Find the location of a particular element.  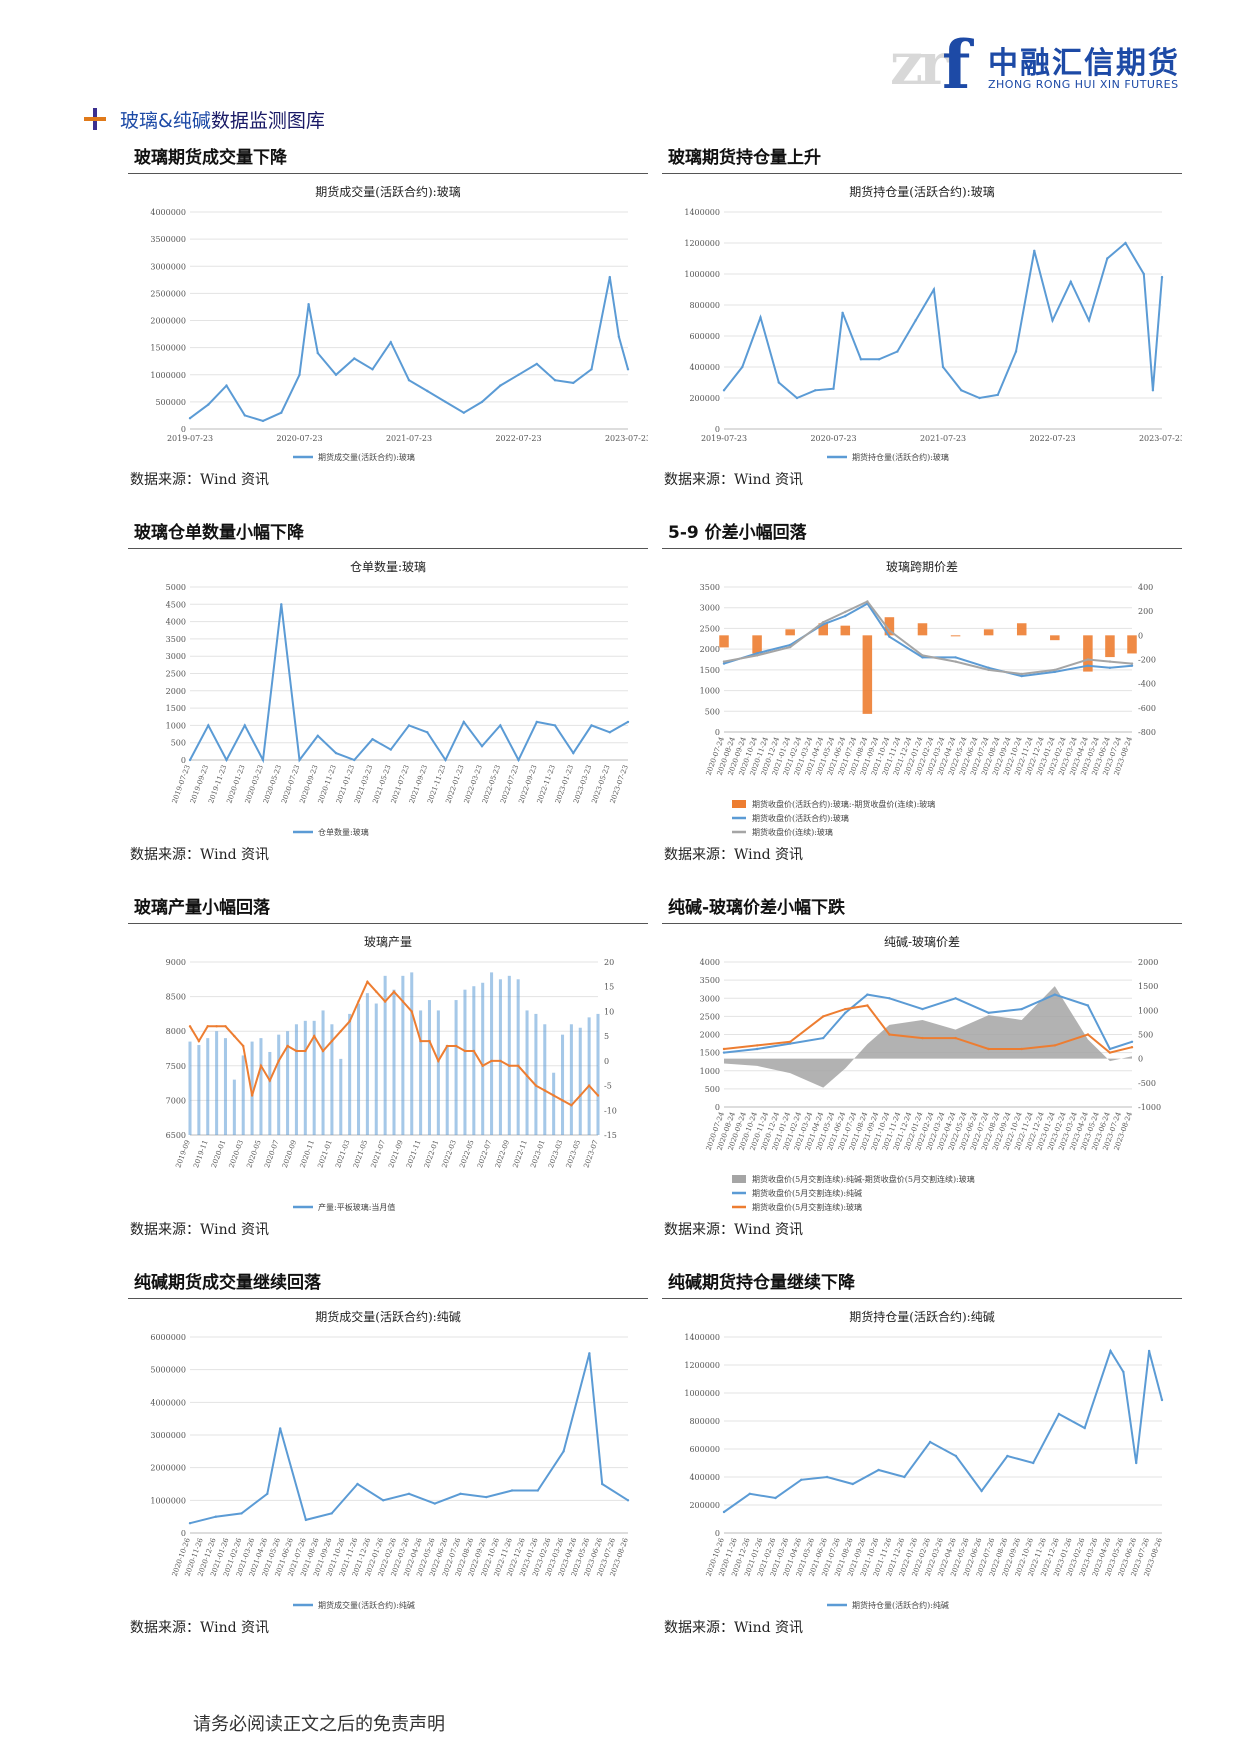

legend-label: 期货持仓量(活跃合约):纯碱 is located at coordinates (900, 1605).